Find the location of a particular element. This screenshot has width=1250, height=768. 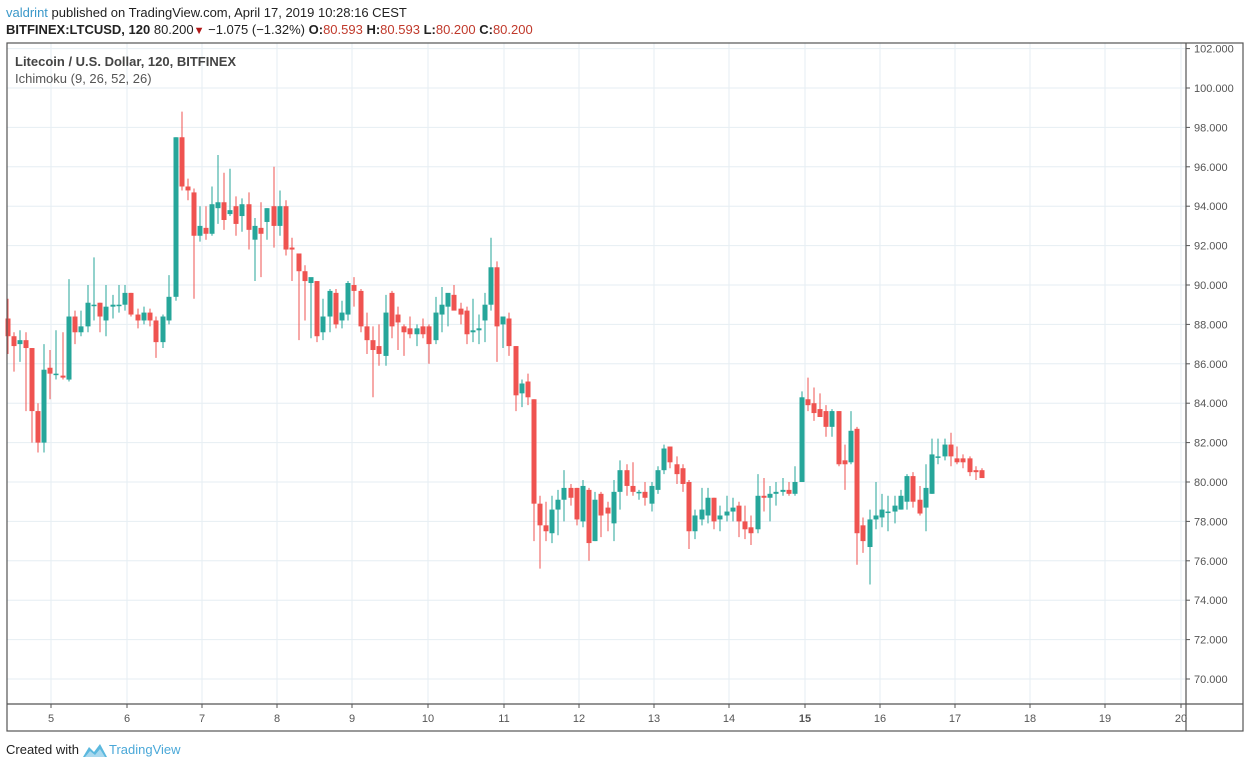

low-value: 80.200 is located at coordinates (455, 29).